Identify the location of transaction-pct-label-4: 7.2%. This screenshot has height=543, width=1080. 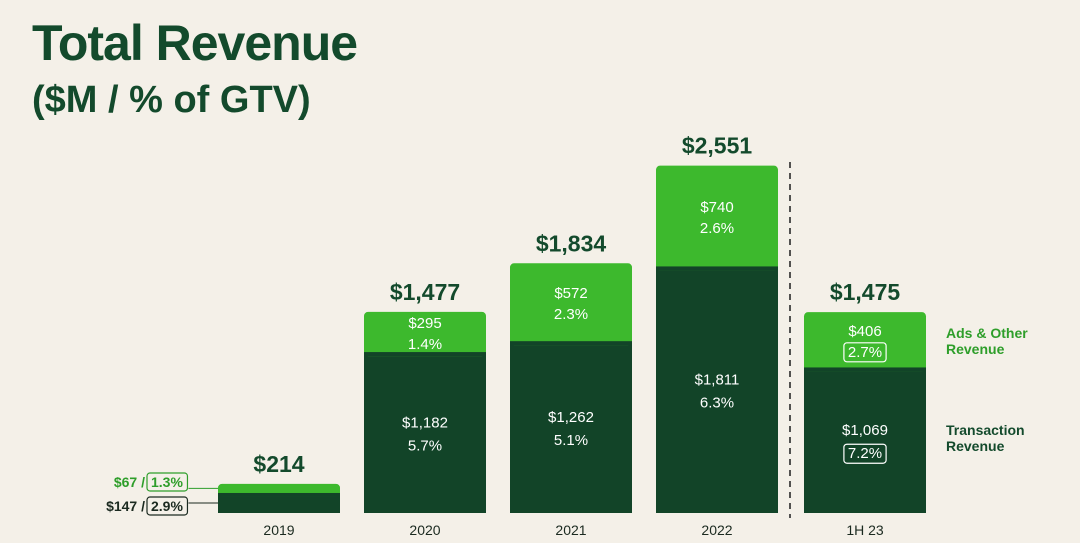
(865, 453).